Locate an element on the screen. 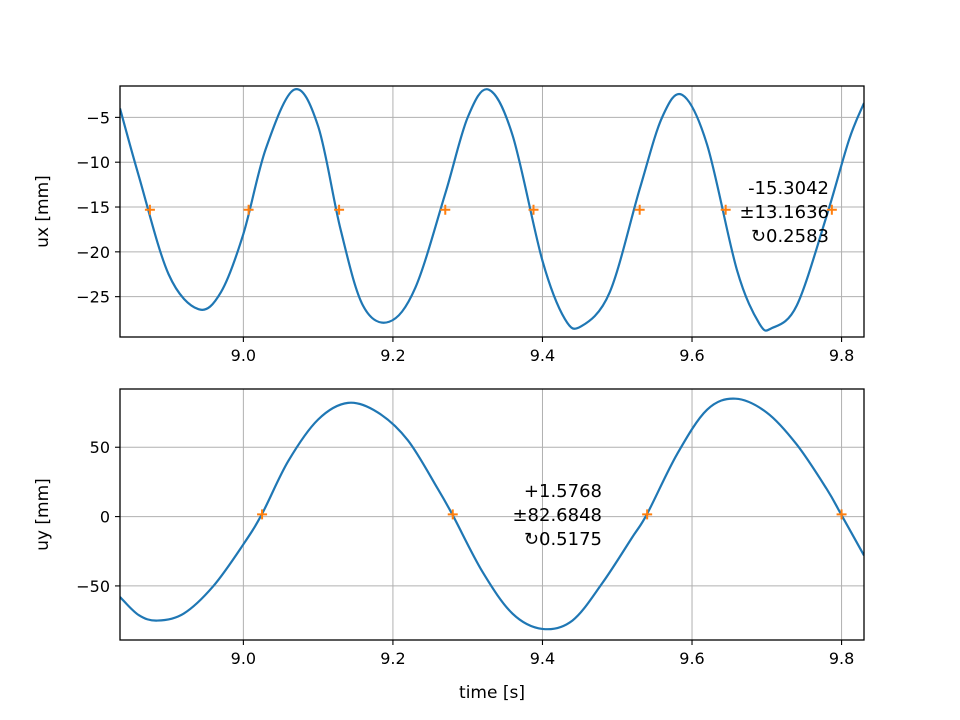 This screenshot has width=960, height=720. y-tick-label: 50 is located at coordinates (100, 447).